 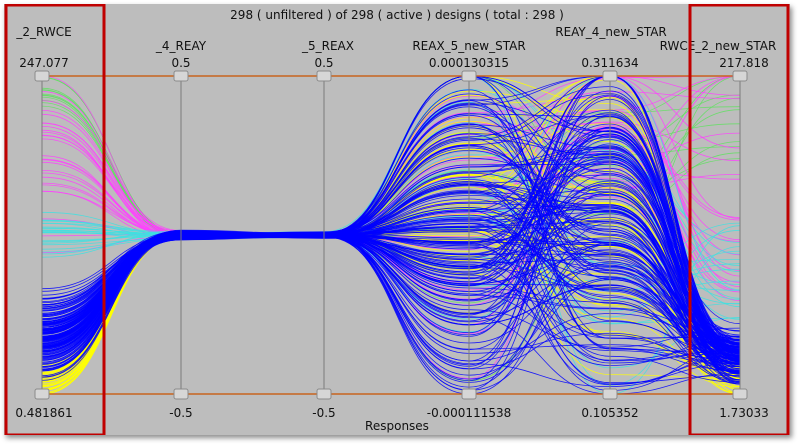 What do you see at coordinates (744, 63) in the screenshot?
I see `axis-max-label: 217.818` at bounding box center [744, 63].